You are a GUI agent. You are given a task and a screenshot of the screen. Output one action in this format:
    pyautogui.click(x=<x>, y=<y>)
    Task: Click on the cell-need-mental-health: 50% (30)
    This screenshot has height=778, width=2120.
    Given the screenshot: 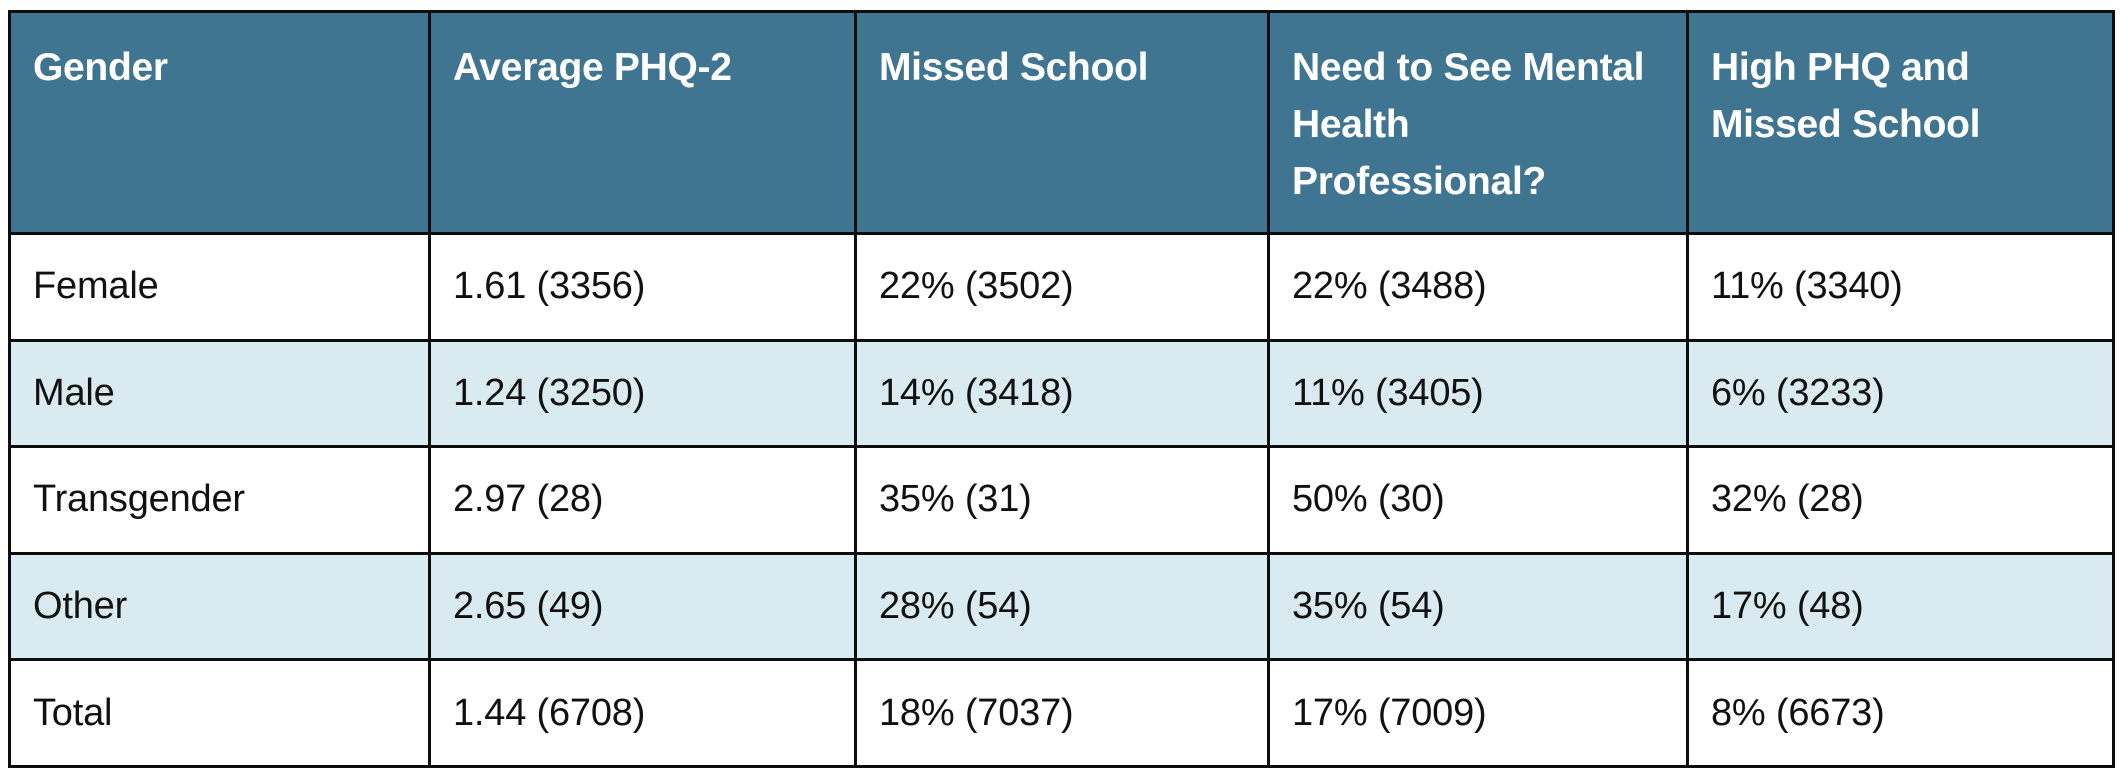 What is the action you would take?
    pyautogui.click(x=1478, y=500)
    